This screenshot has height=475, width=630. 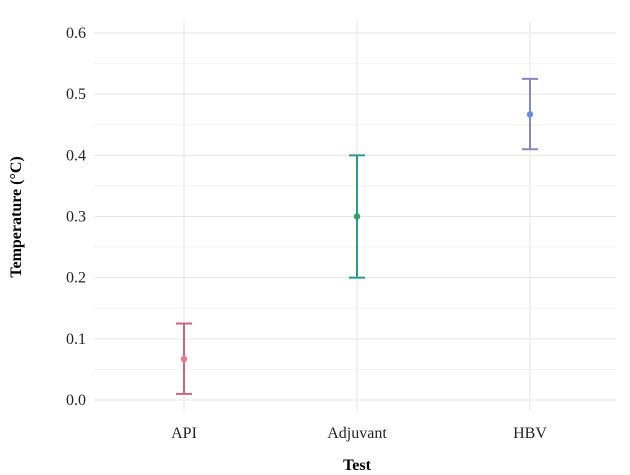 I want to click on x-tick-label: Adjuvant, so click(x=357, y=433).